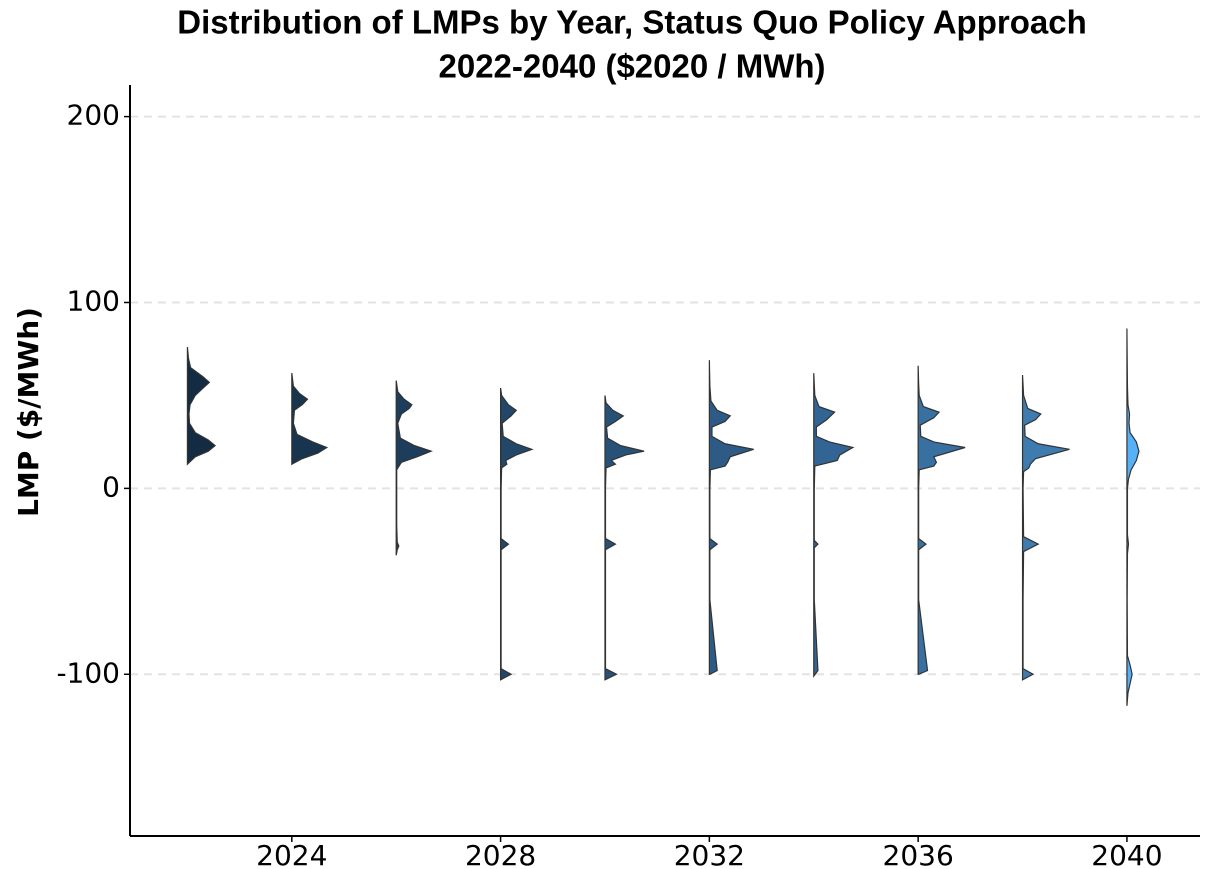  Describe the element at coordinates (709, 854) in the screenshot. I see `x-tick-label: 2032` at that location.